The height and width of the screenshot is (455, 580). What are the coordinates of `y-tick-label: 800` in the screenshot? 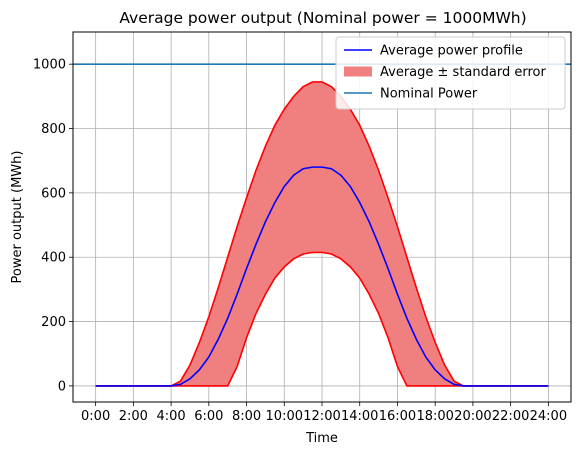 It's located at (53, 129).